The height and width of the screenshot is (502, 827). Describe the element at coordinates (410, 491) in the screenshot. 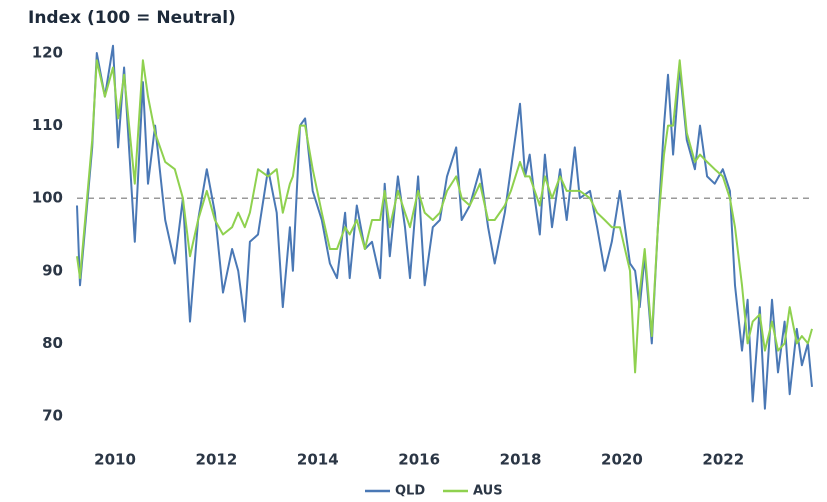

I see `legend-label: QLD` at that location.